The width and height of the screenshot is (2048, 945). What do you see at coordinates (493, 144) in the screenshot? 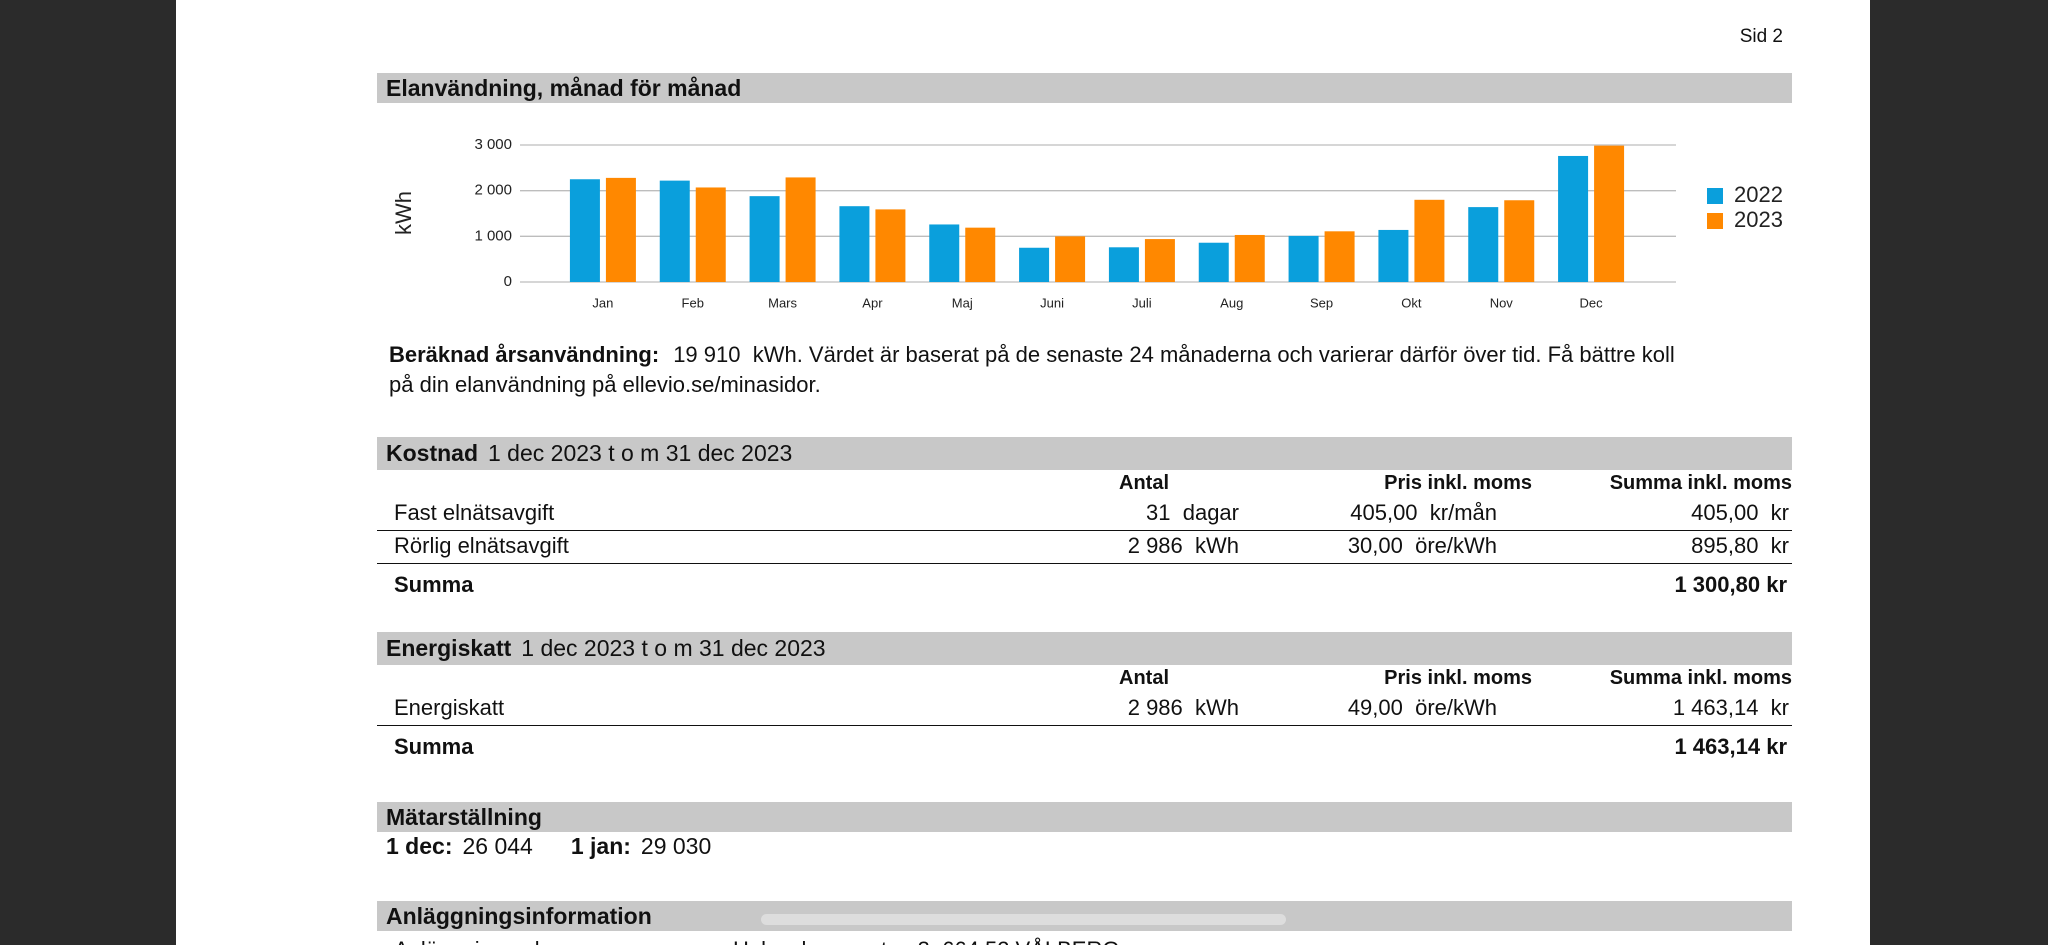
I see `y-tick-label: 3 000` at bounding box center [493, 144].